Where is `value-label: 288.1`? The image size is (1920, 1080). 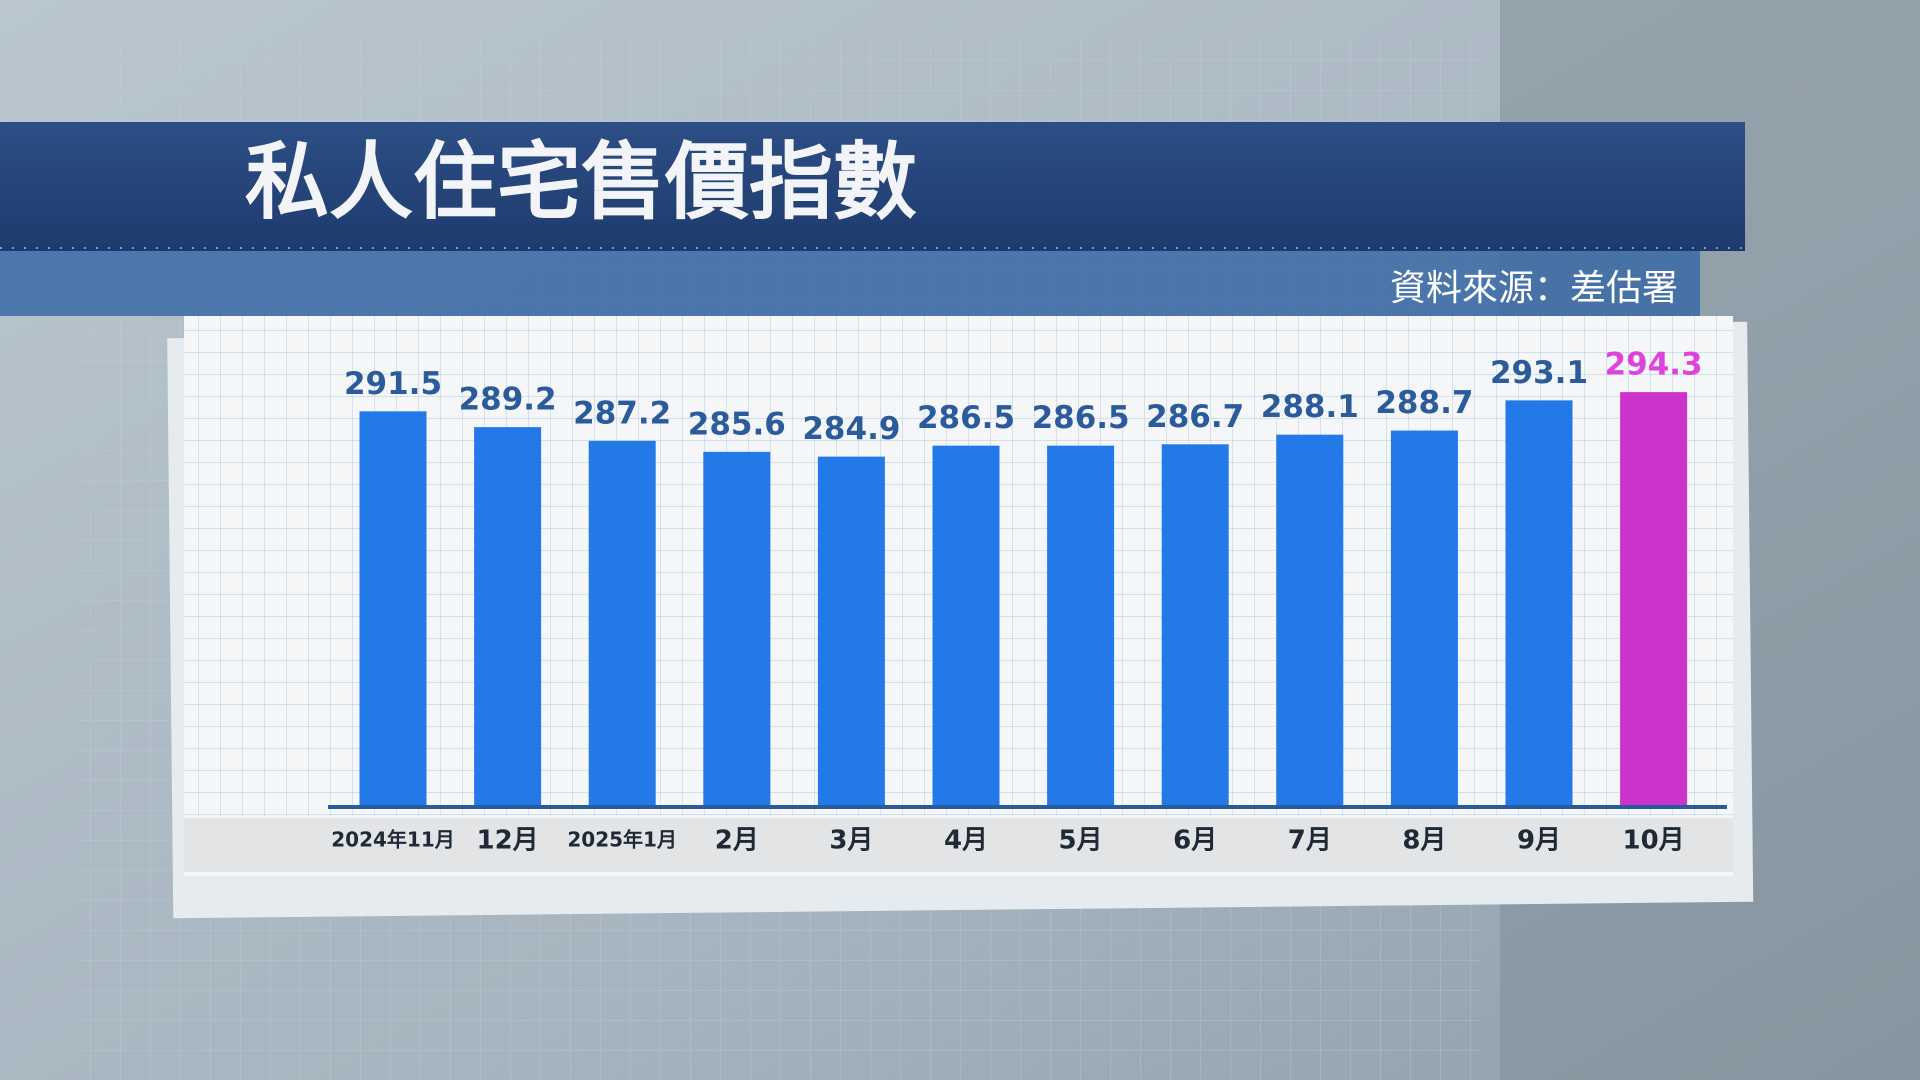
value-label: 288.1 is located at coordinates (1310, 407).